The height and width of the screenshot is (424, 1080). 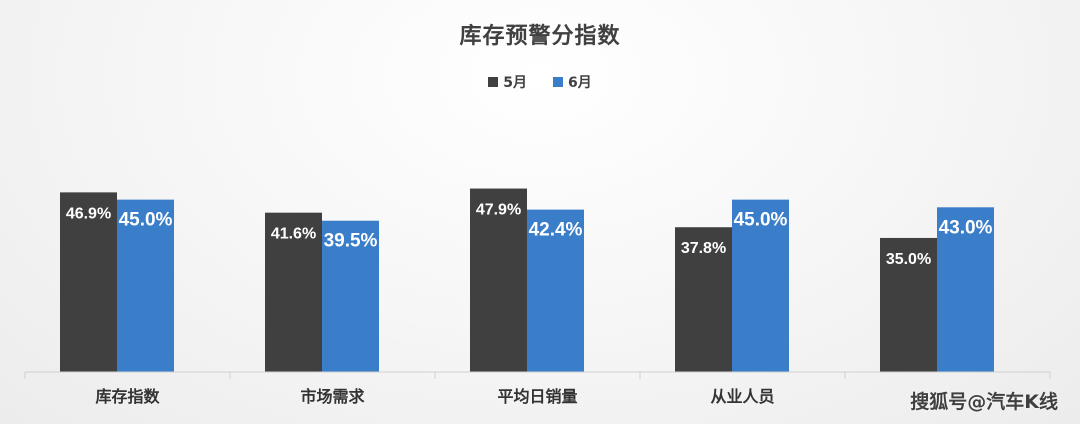 I want to click on data-label-series-2-cat-4: 45.0%, so click(x=761, y=220).